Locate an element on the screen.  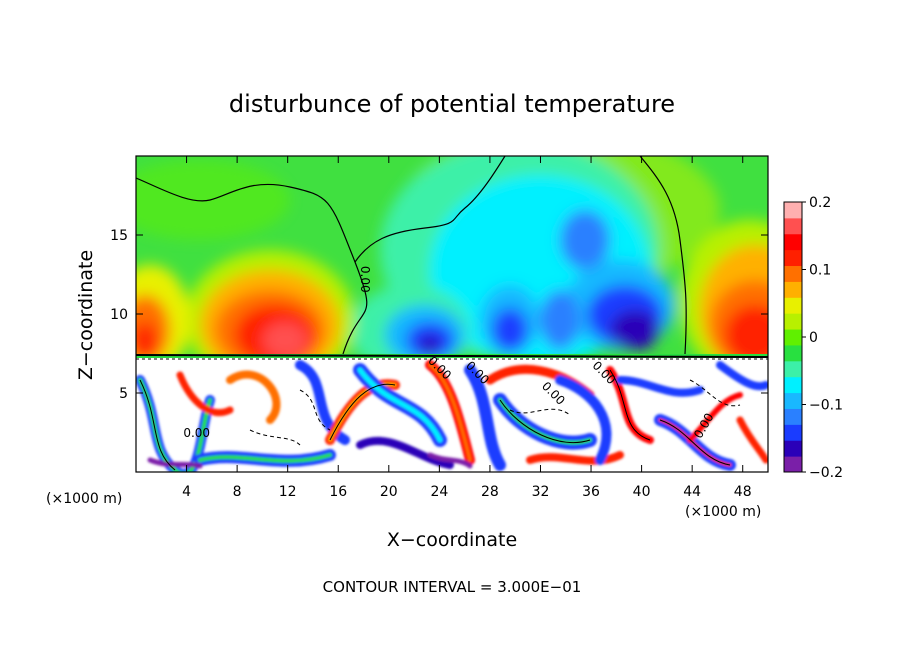
contour-interval-note: CONTOUR INTERVAL = 3.000E−01 is located at coordinates (452, 587).